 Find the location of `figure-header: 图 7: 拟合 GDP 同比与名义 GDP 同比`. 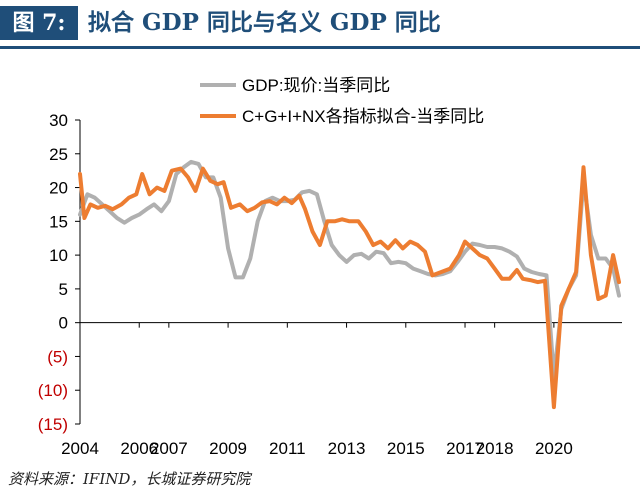

figure-header: 图 7: 拟合 GDP 同比与名义 GDP 同比 is located at coordinates (320, 23).